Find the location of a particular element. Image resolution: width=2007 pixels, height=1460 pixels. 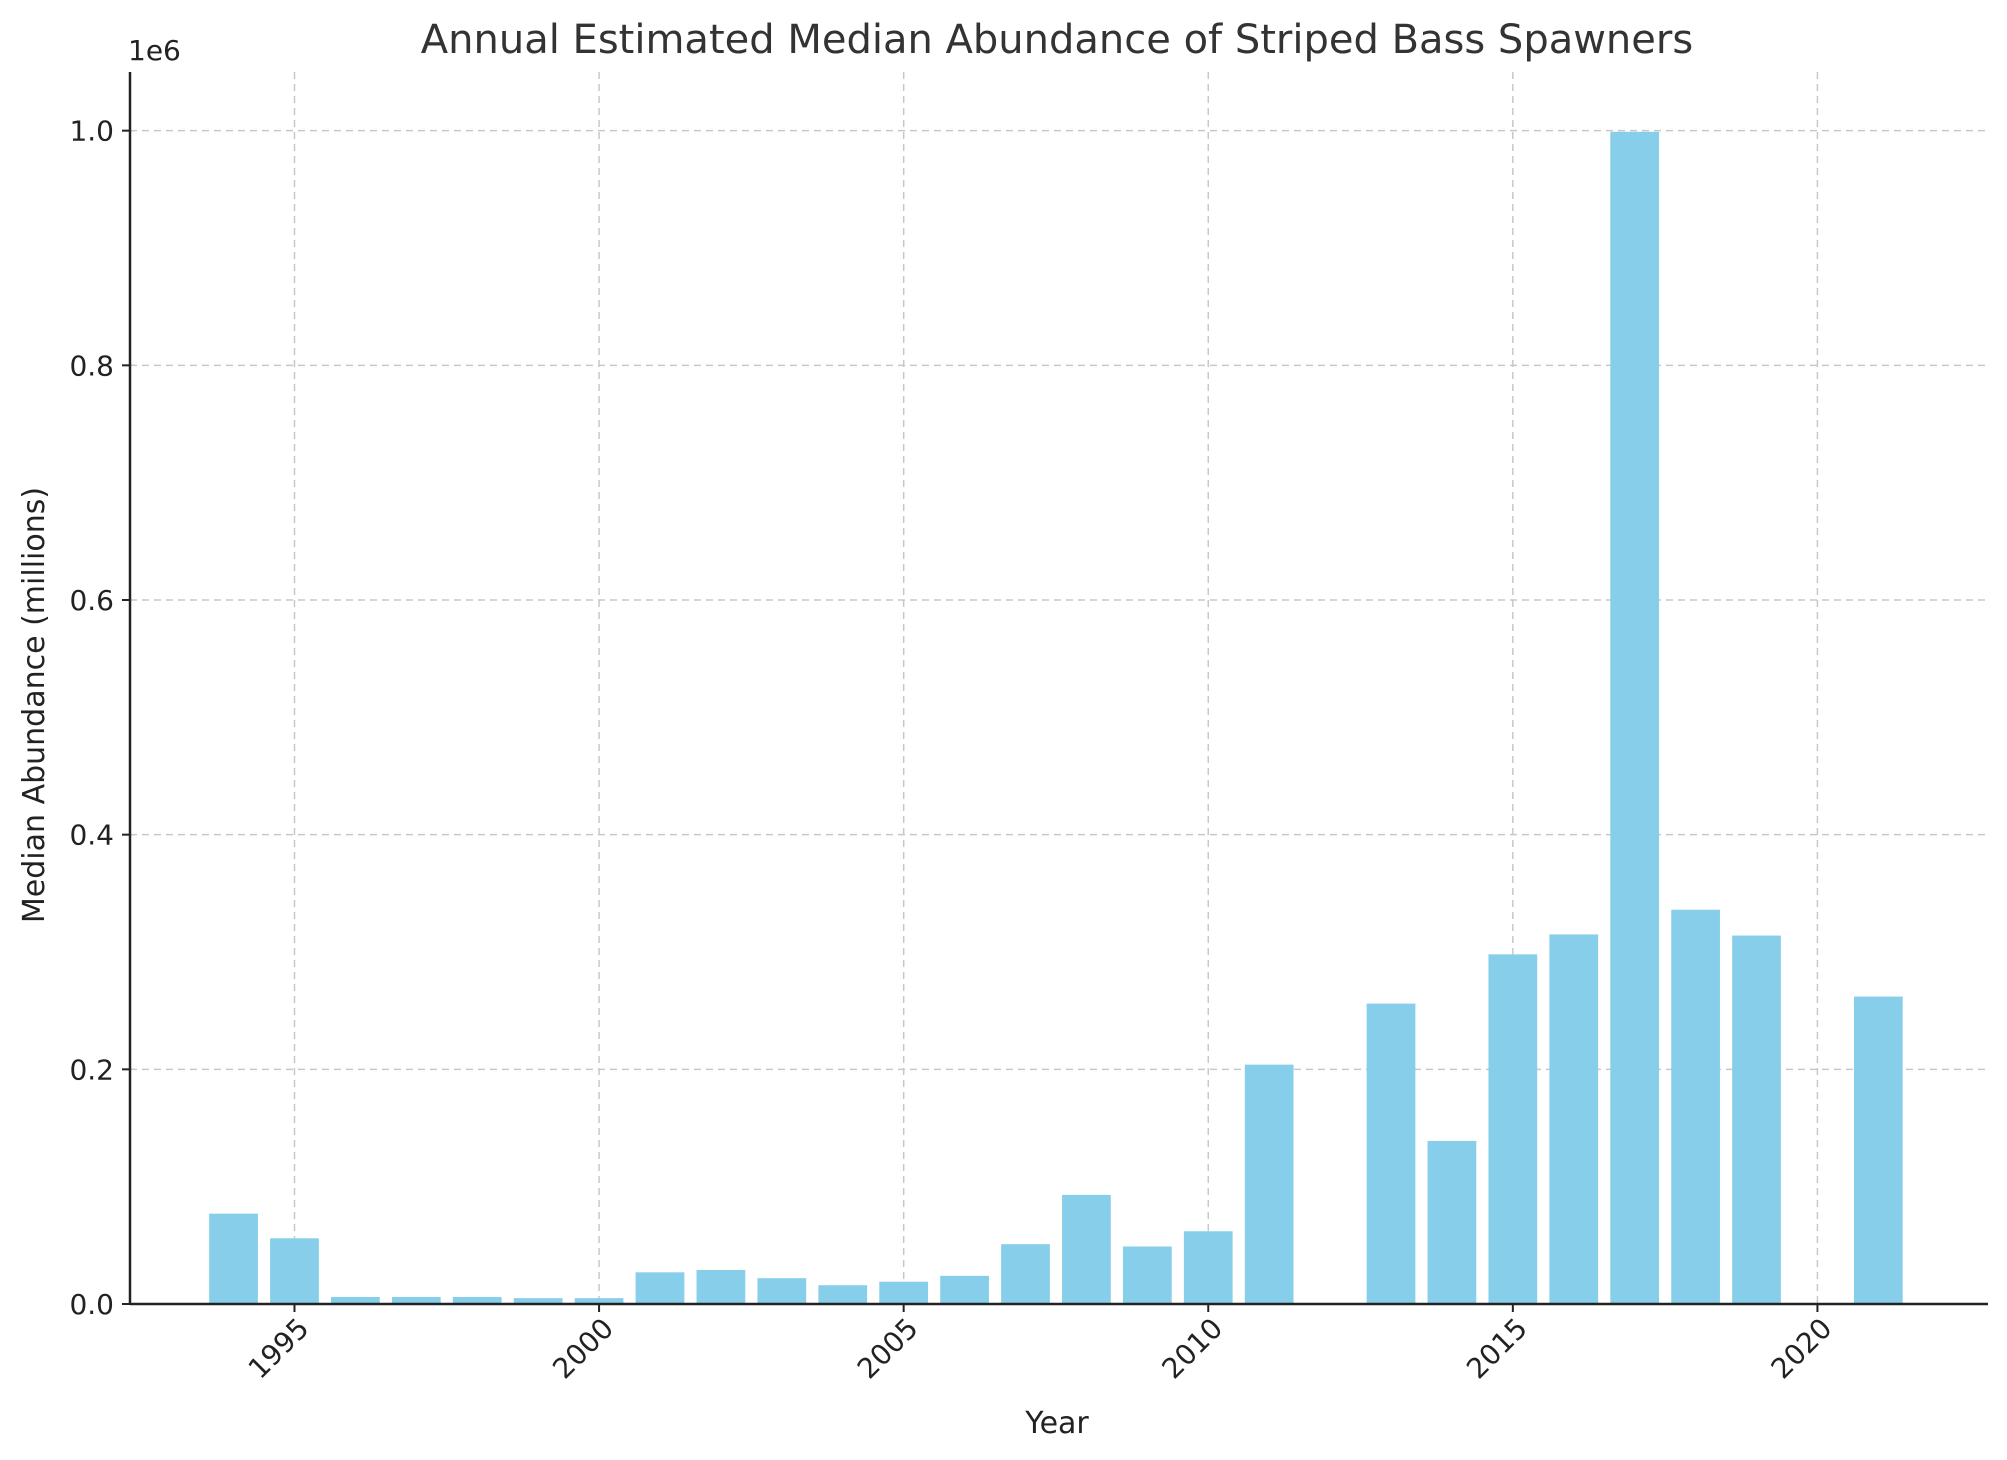

bar-1996 is located at coordinates (355, 1300).